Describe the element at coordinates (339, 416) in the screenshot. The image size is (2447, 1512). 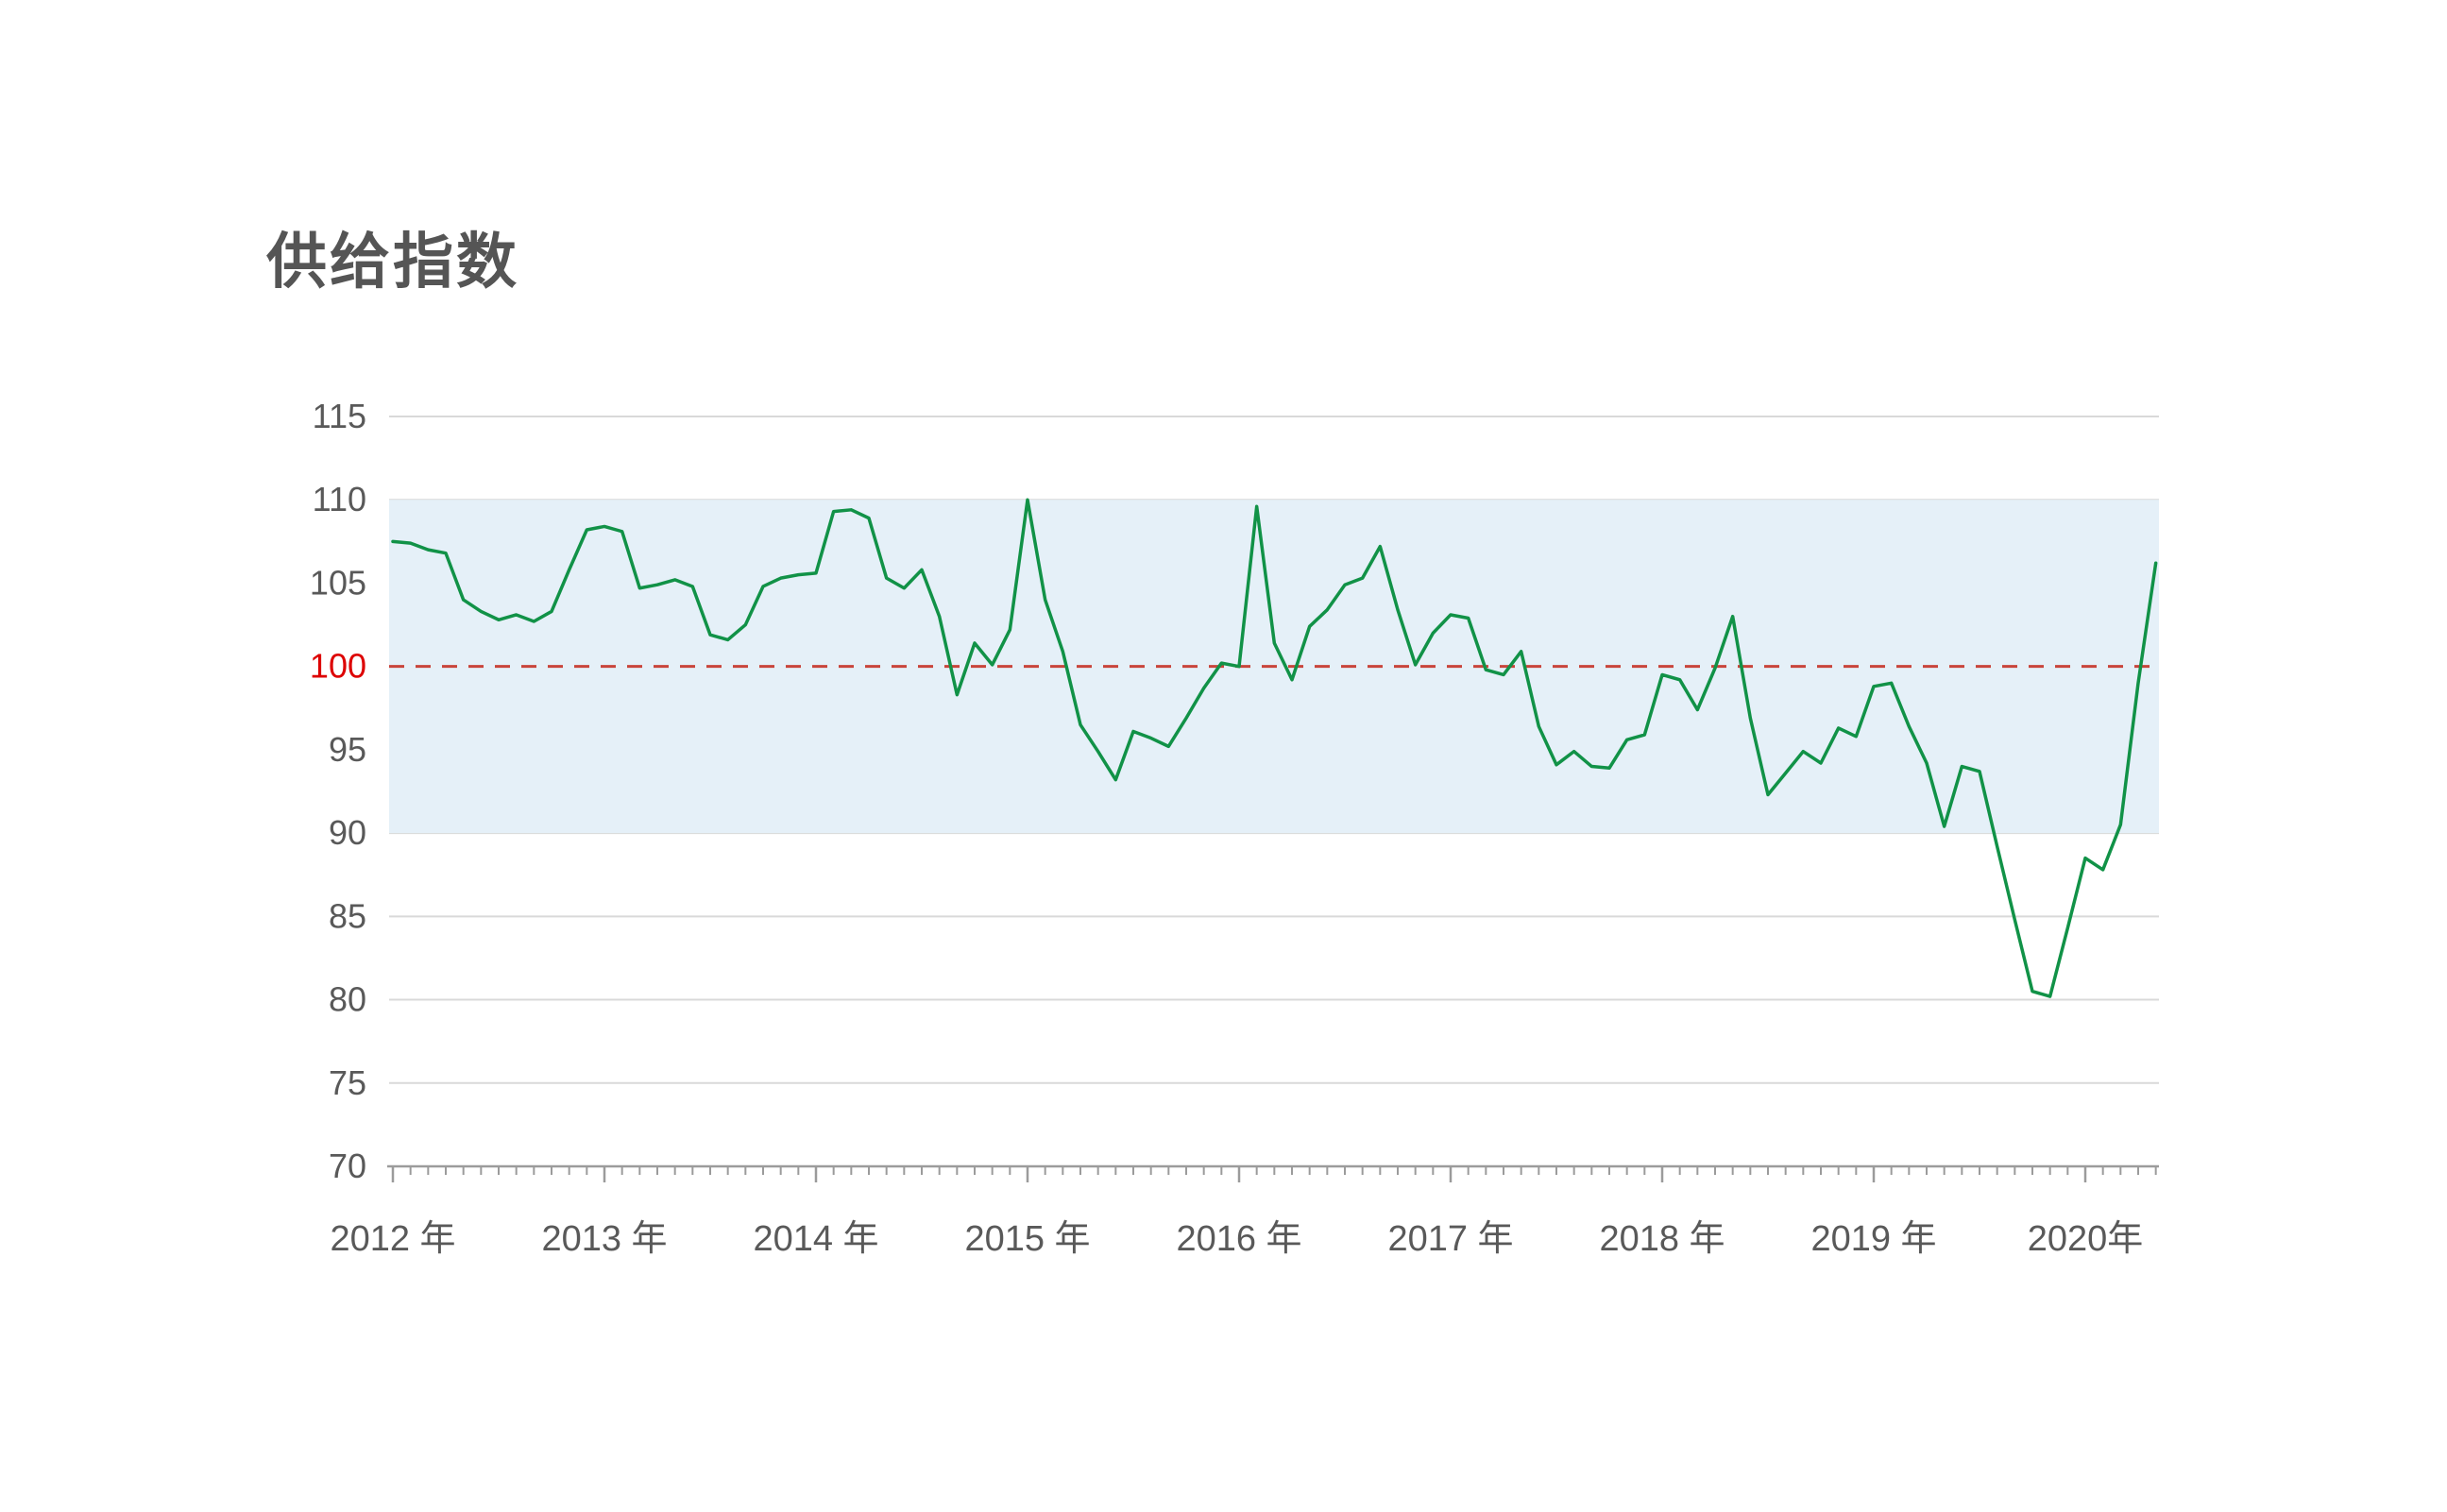
I see `y-axis-label-115: 115` at that location.